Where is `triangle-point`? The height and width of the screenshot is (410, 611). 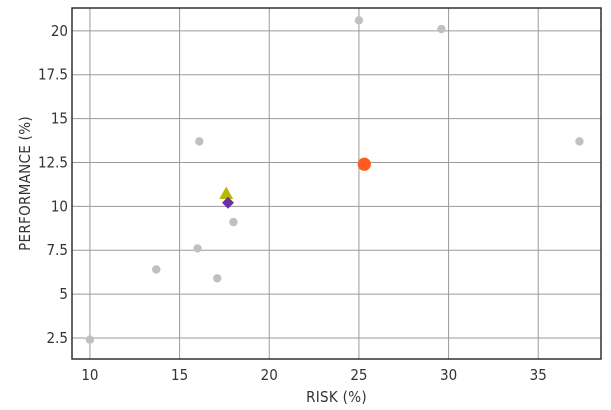
triangle-point is located at coordinates (226, 193).